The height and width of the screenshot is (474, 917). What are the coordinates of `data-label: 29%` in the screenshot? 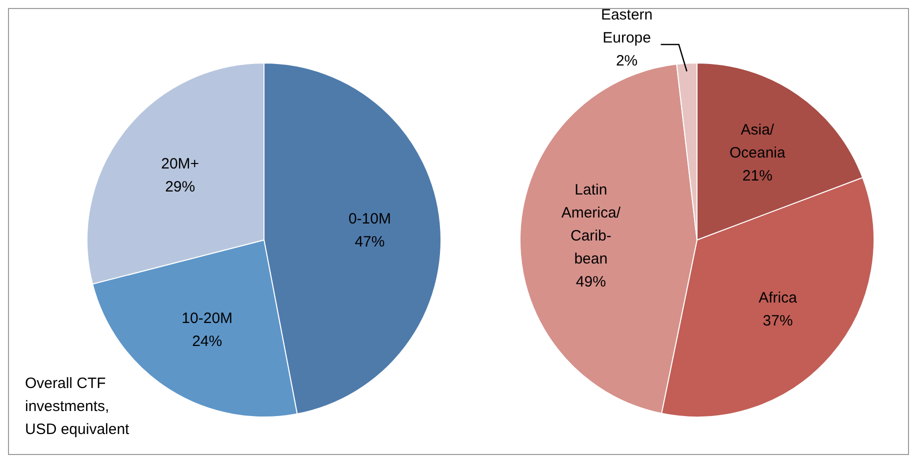 It's located at (180, 187).